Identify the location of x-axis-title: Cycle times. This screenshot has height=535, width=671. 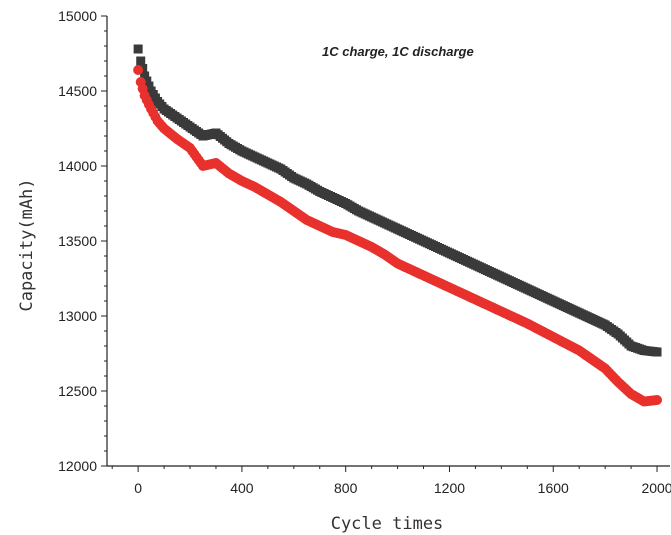
(387, 524).